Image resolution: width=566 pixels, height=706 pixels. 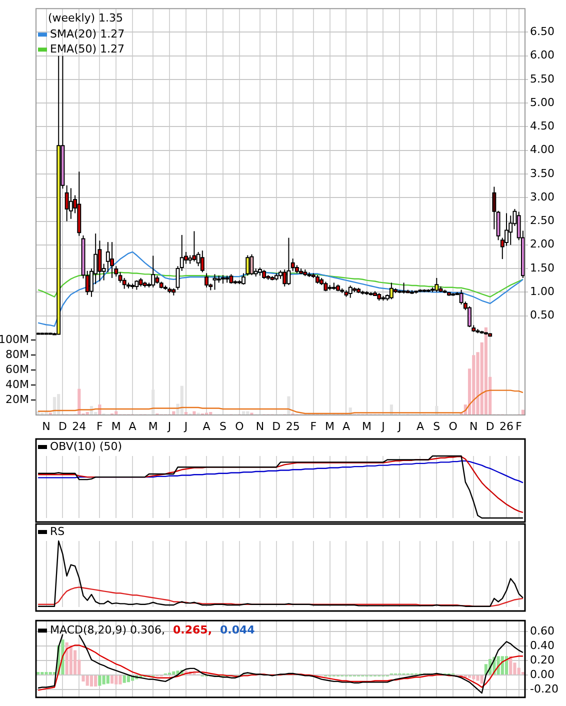 What do you see at coordinates (79, 426) in the screenshot?
I see `x-tick-label: 24` at bounding box center [79, 426].